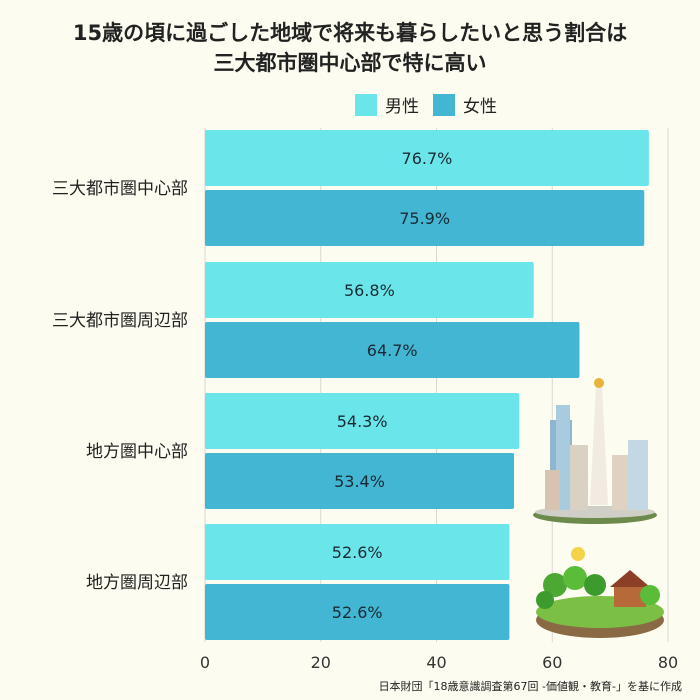 The height and width of the screenshot is (700, 700). What do you see at coordinates (120, 321) in the screenshot?
I see `category-label: 三大都市圏周辺部` at bounding box center [120, 321].